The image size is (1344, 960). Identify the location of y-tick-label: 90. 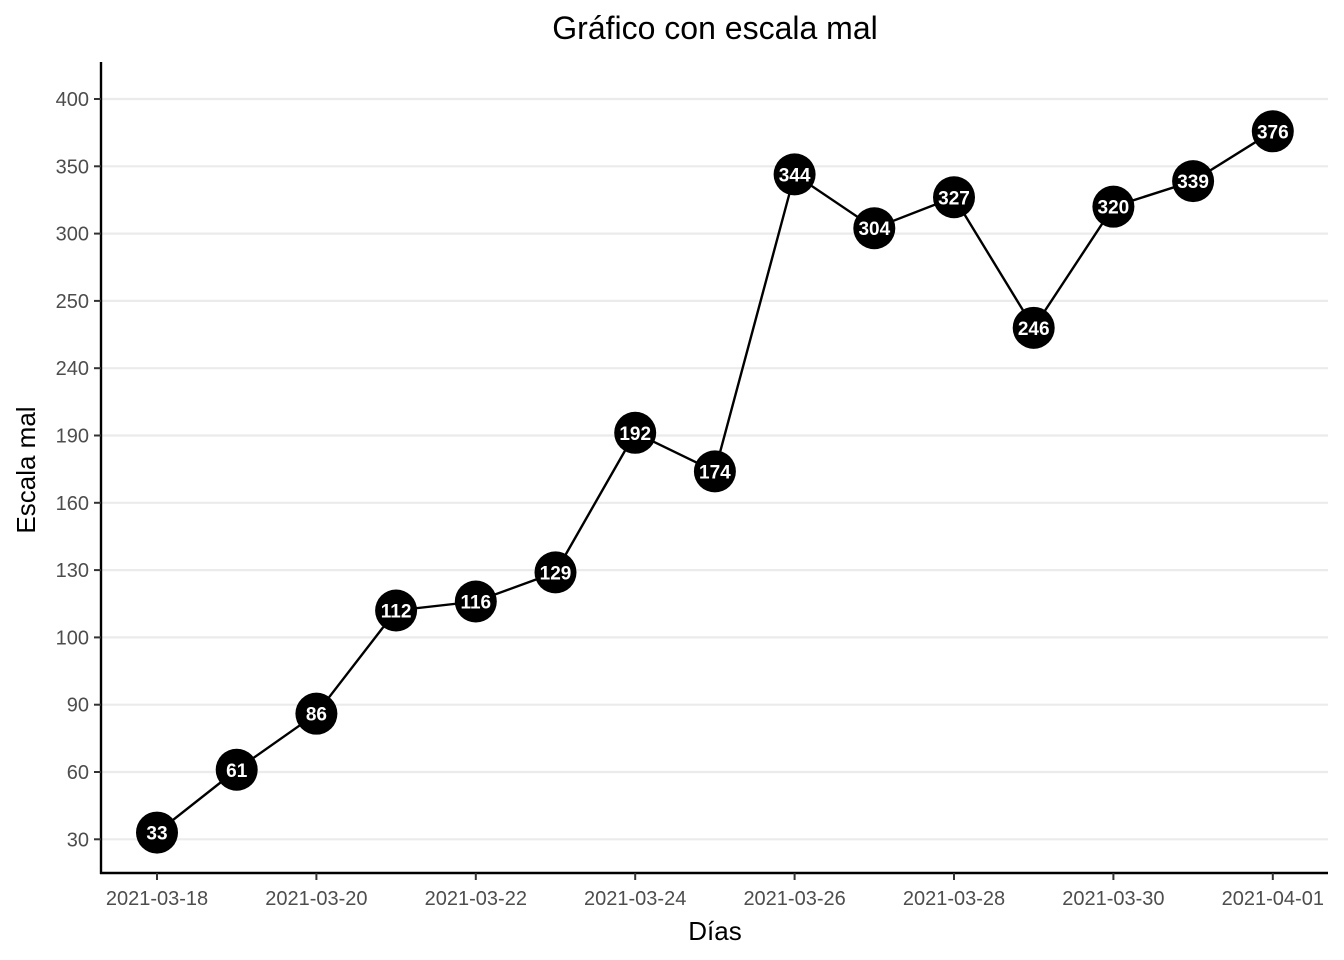
(78, 706).